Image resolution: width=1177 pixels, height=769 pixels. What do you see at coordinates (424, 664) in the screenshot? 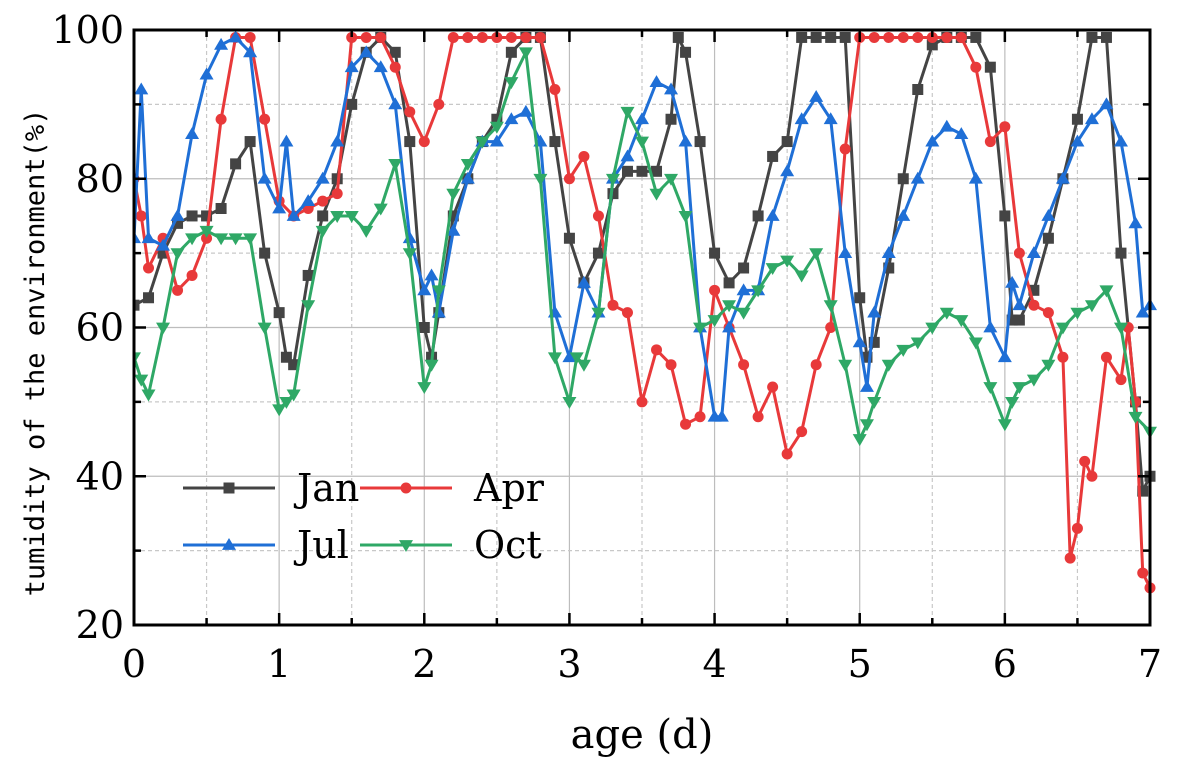
I see `x-tick-label: 2` at bounding box center [424, 664].